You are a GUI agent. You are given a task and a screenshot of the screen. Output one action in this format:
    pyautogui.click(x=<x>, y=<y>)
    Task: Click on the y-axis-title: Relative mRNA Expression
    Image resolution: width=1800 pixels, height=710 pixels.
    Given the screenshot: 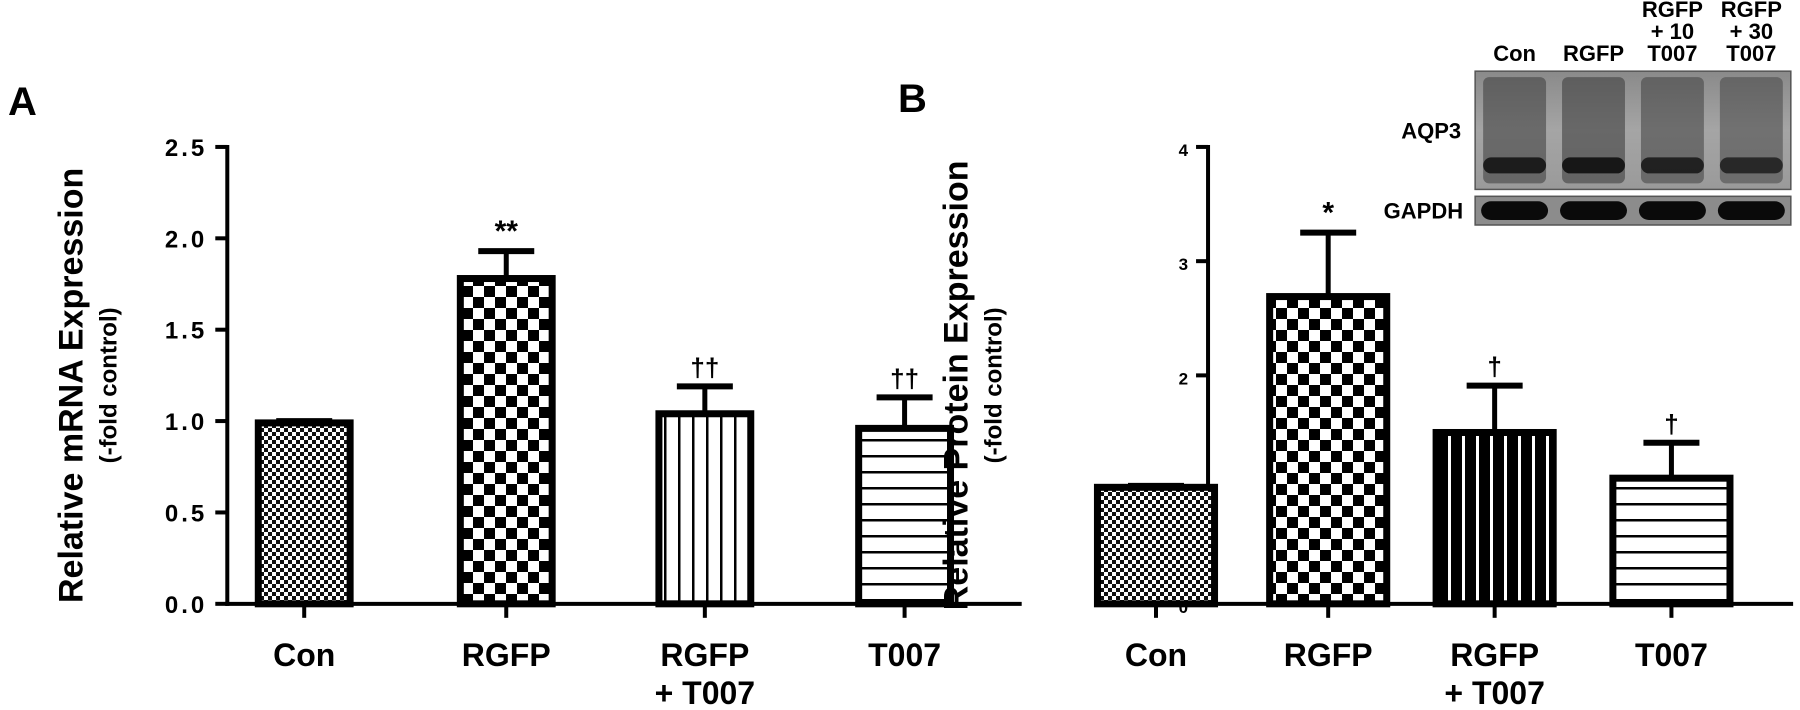 What is the action you would take?
    pyautogui.click(x=72, y=385)
    